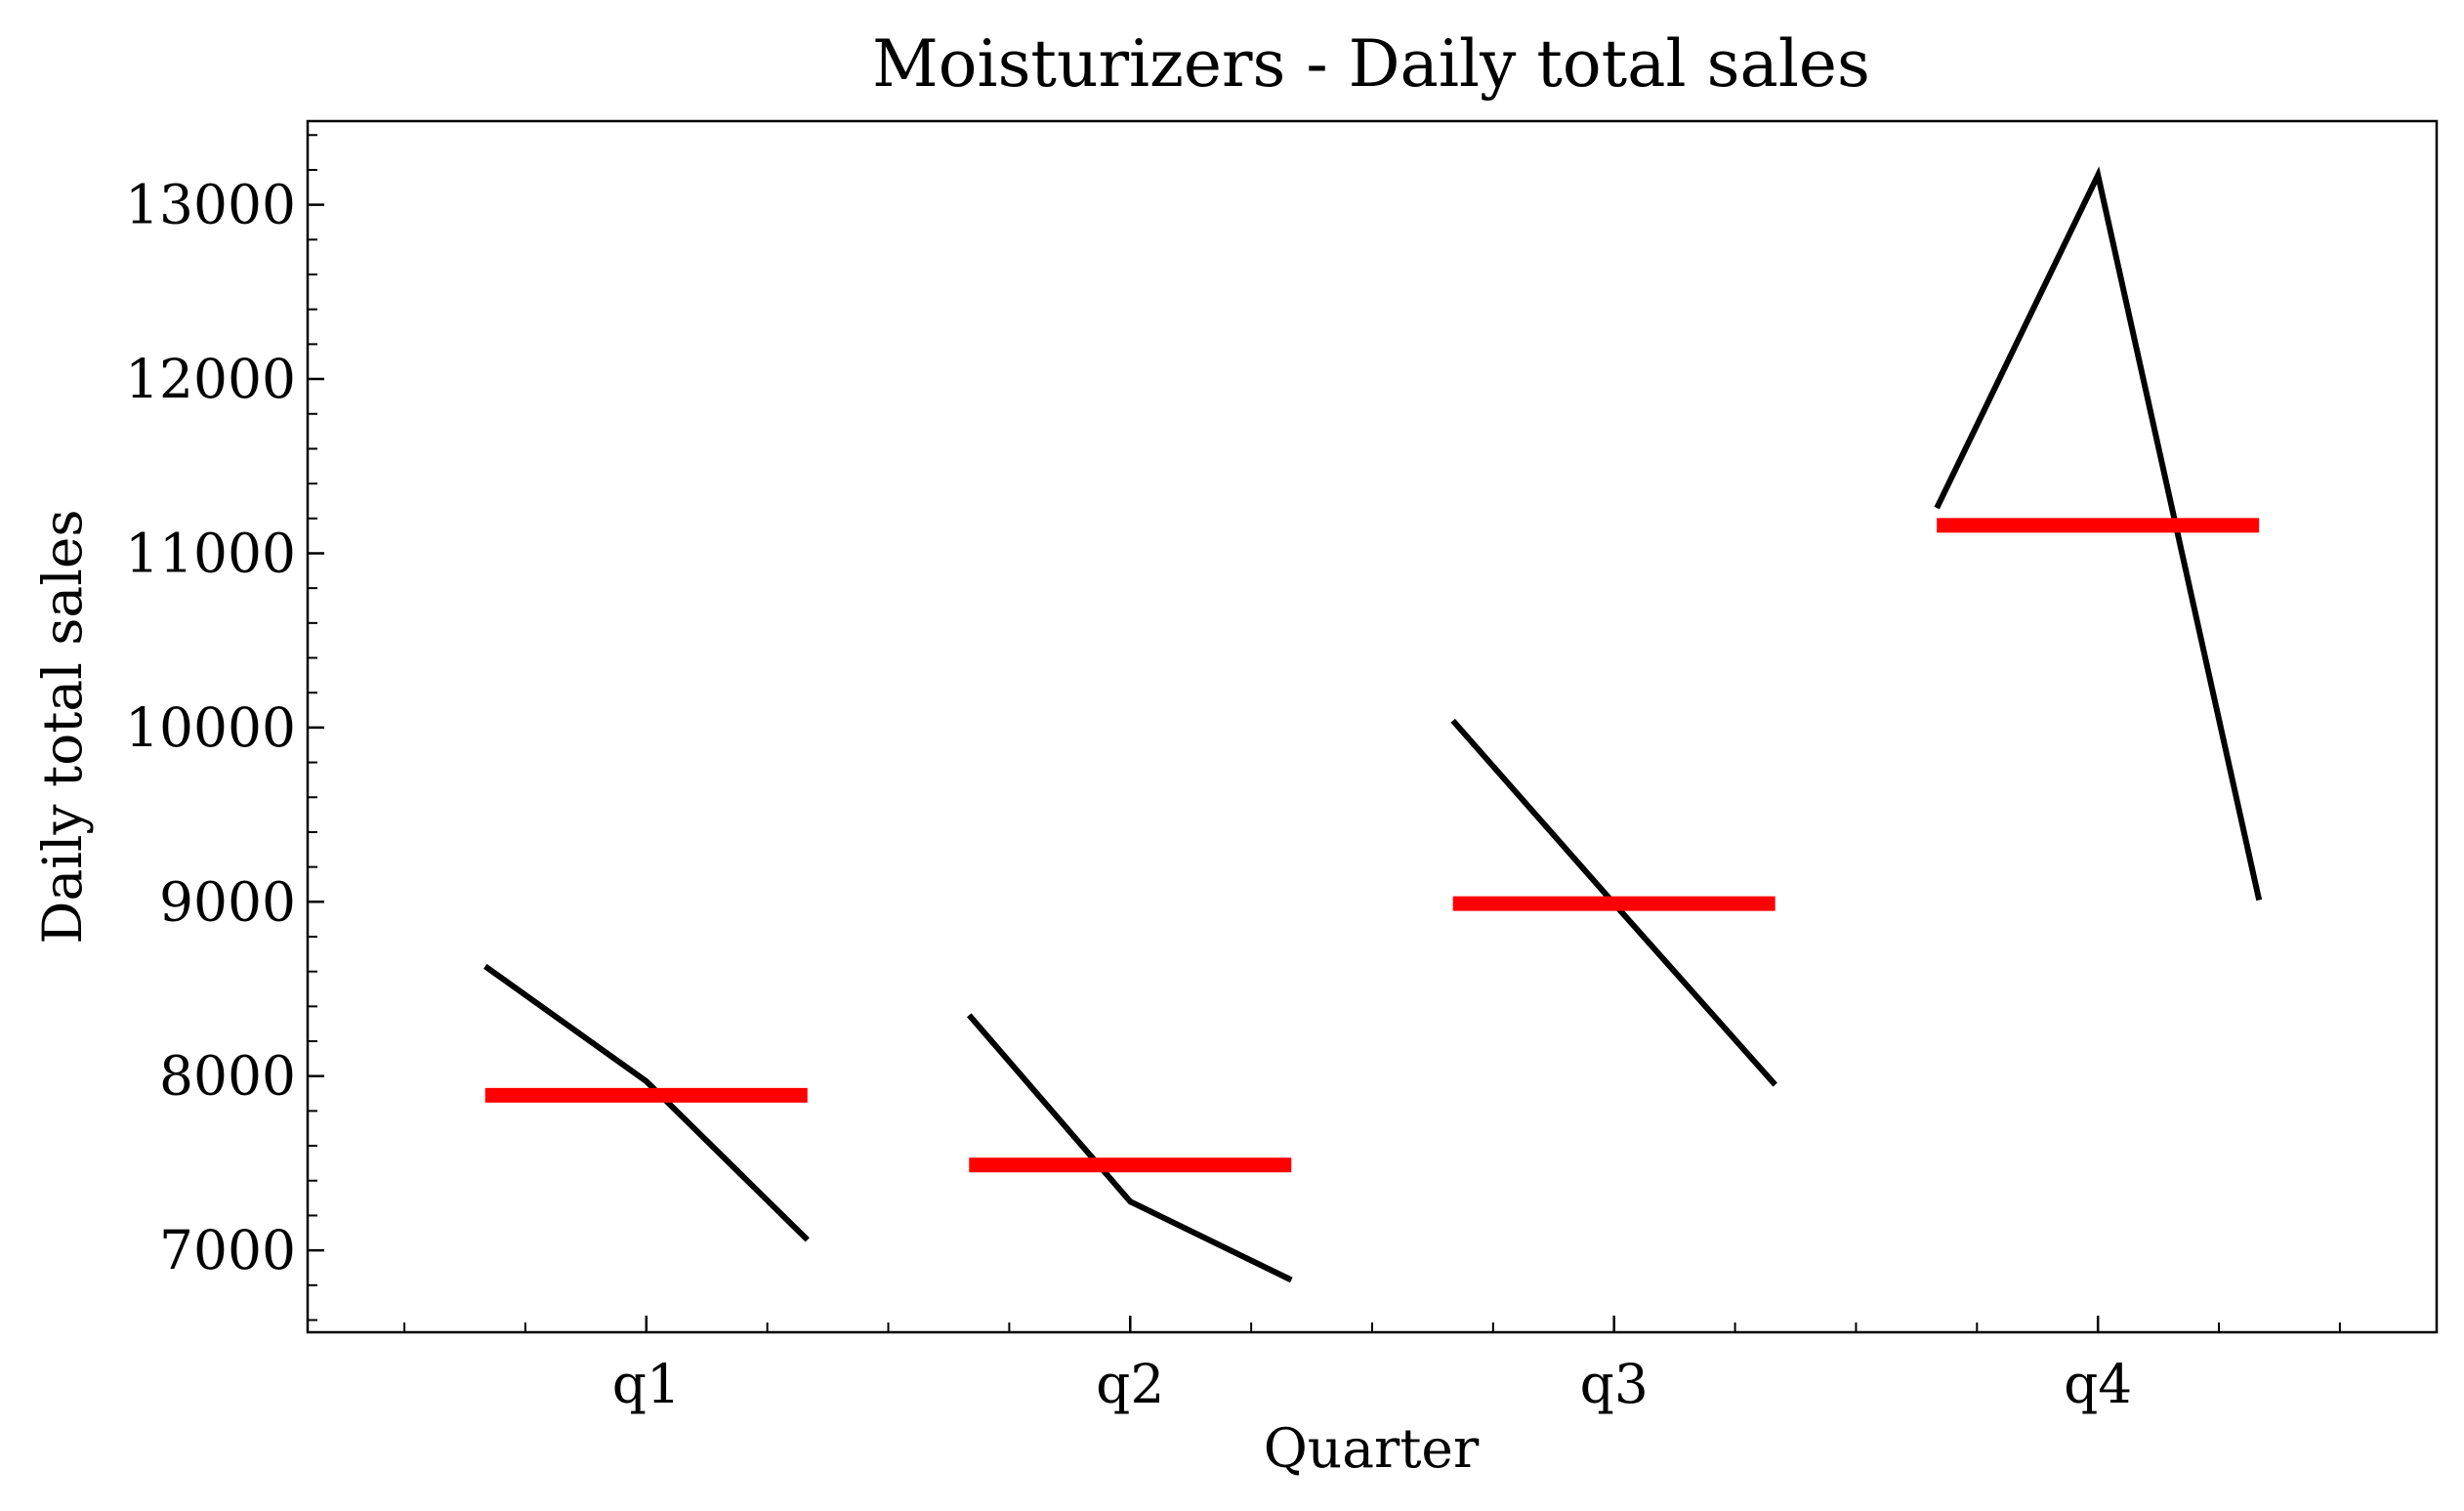  What do you see at coordinates (2098, 1384) in the screenshot?
I see `x-tick-label: q4` at bounding box center [2098, 1384].